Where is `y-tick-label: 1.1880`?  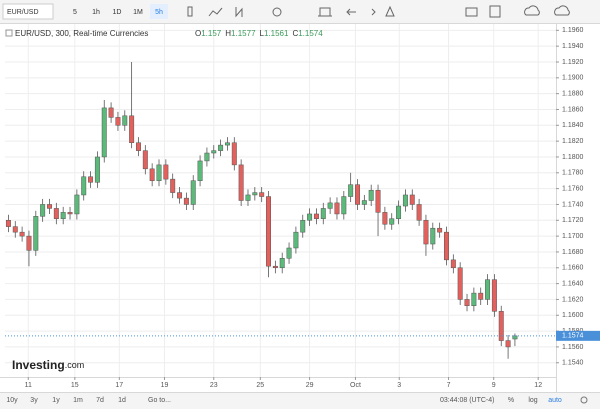
y-tick-label: 1.1880 is located at coordinates (573, 93).